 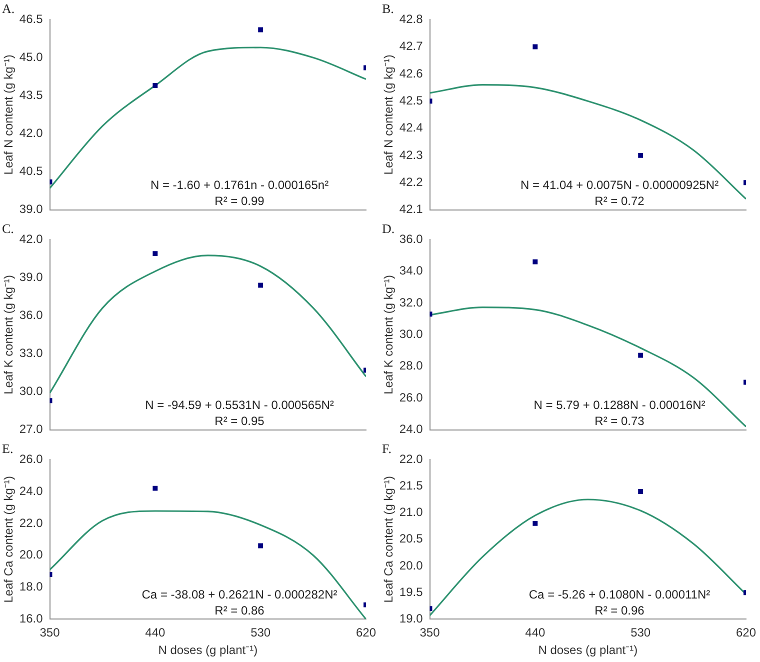 What do you see at coordinates (411, 512) in the screenshot?
I see `y-tick-label: 21.0` at bounding box center [411, 512].